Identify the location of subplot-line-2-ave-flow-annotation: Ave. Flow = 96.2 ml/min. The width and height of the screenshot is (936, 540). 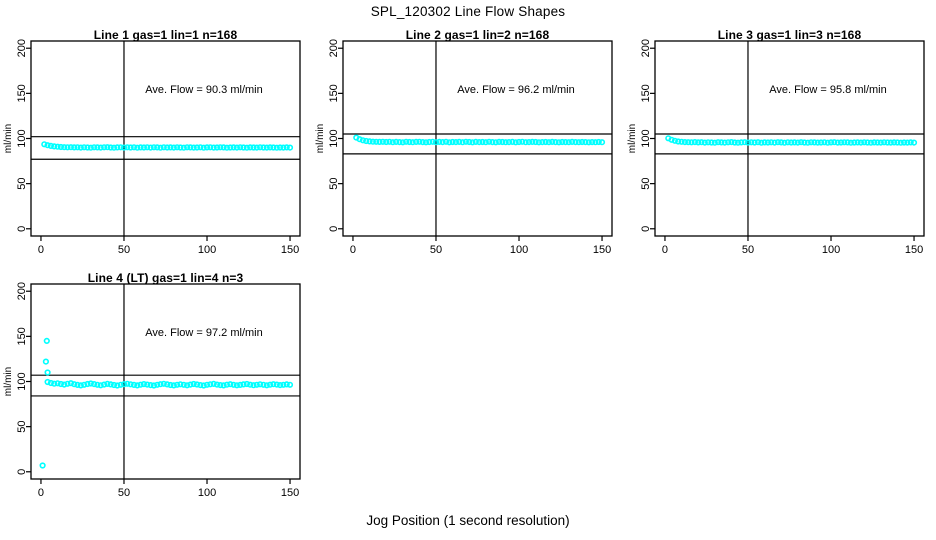
(516, 90).